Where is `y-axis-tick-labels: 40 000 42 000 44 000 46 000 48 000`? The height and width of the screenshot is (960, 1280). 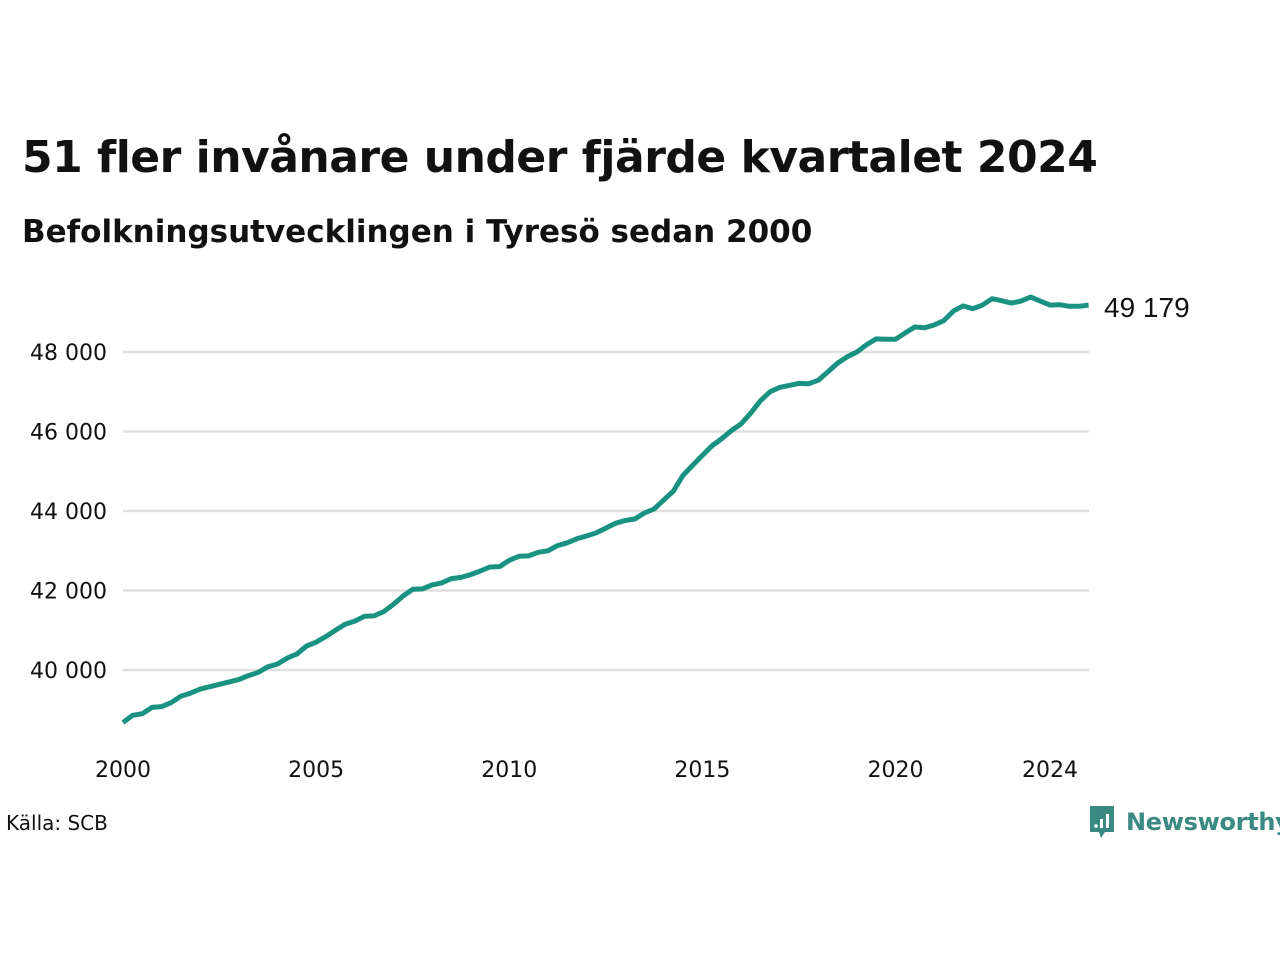
y-axis-tick-labels: 40 000 42 000 44 000 46 000 48 000 is located at coordinates (68, 512).